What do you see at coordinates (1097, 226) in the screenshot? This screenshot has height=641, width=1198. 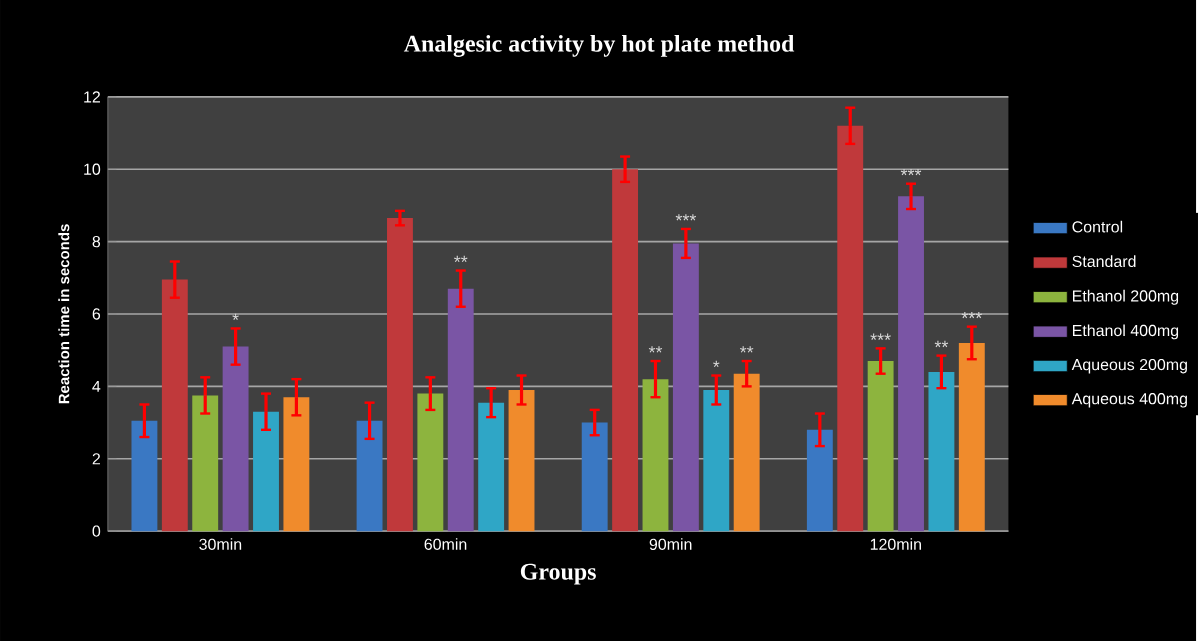 I see `legend-label: Control` at bounding box center [1097, 226].